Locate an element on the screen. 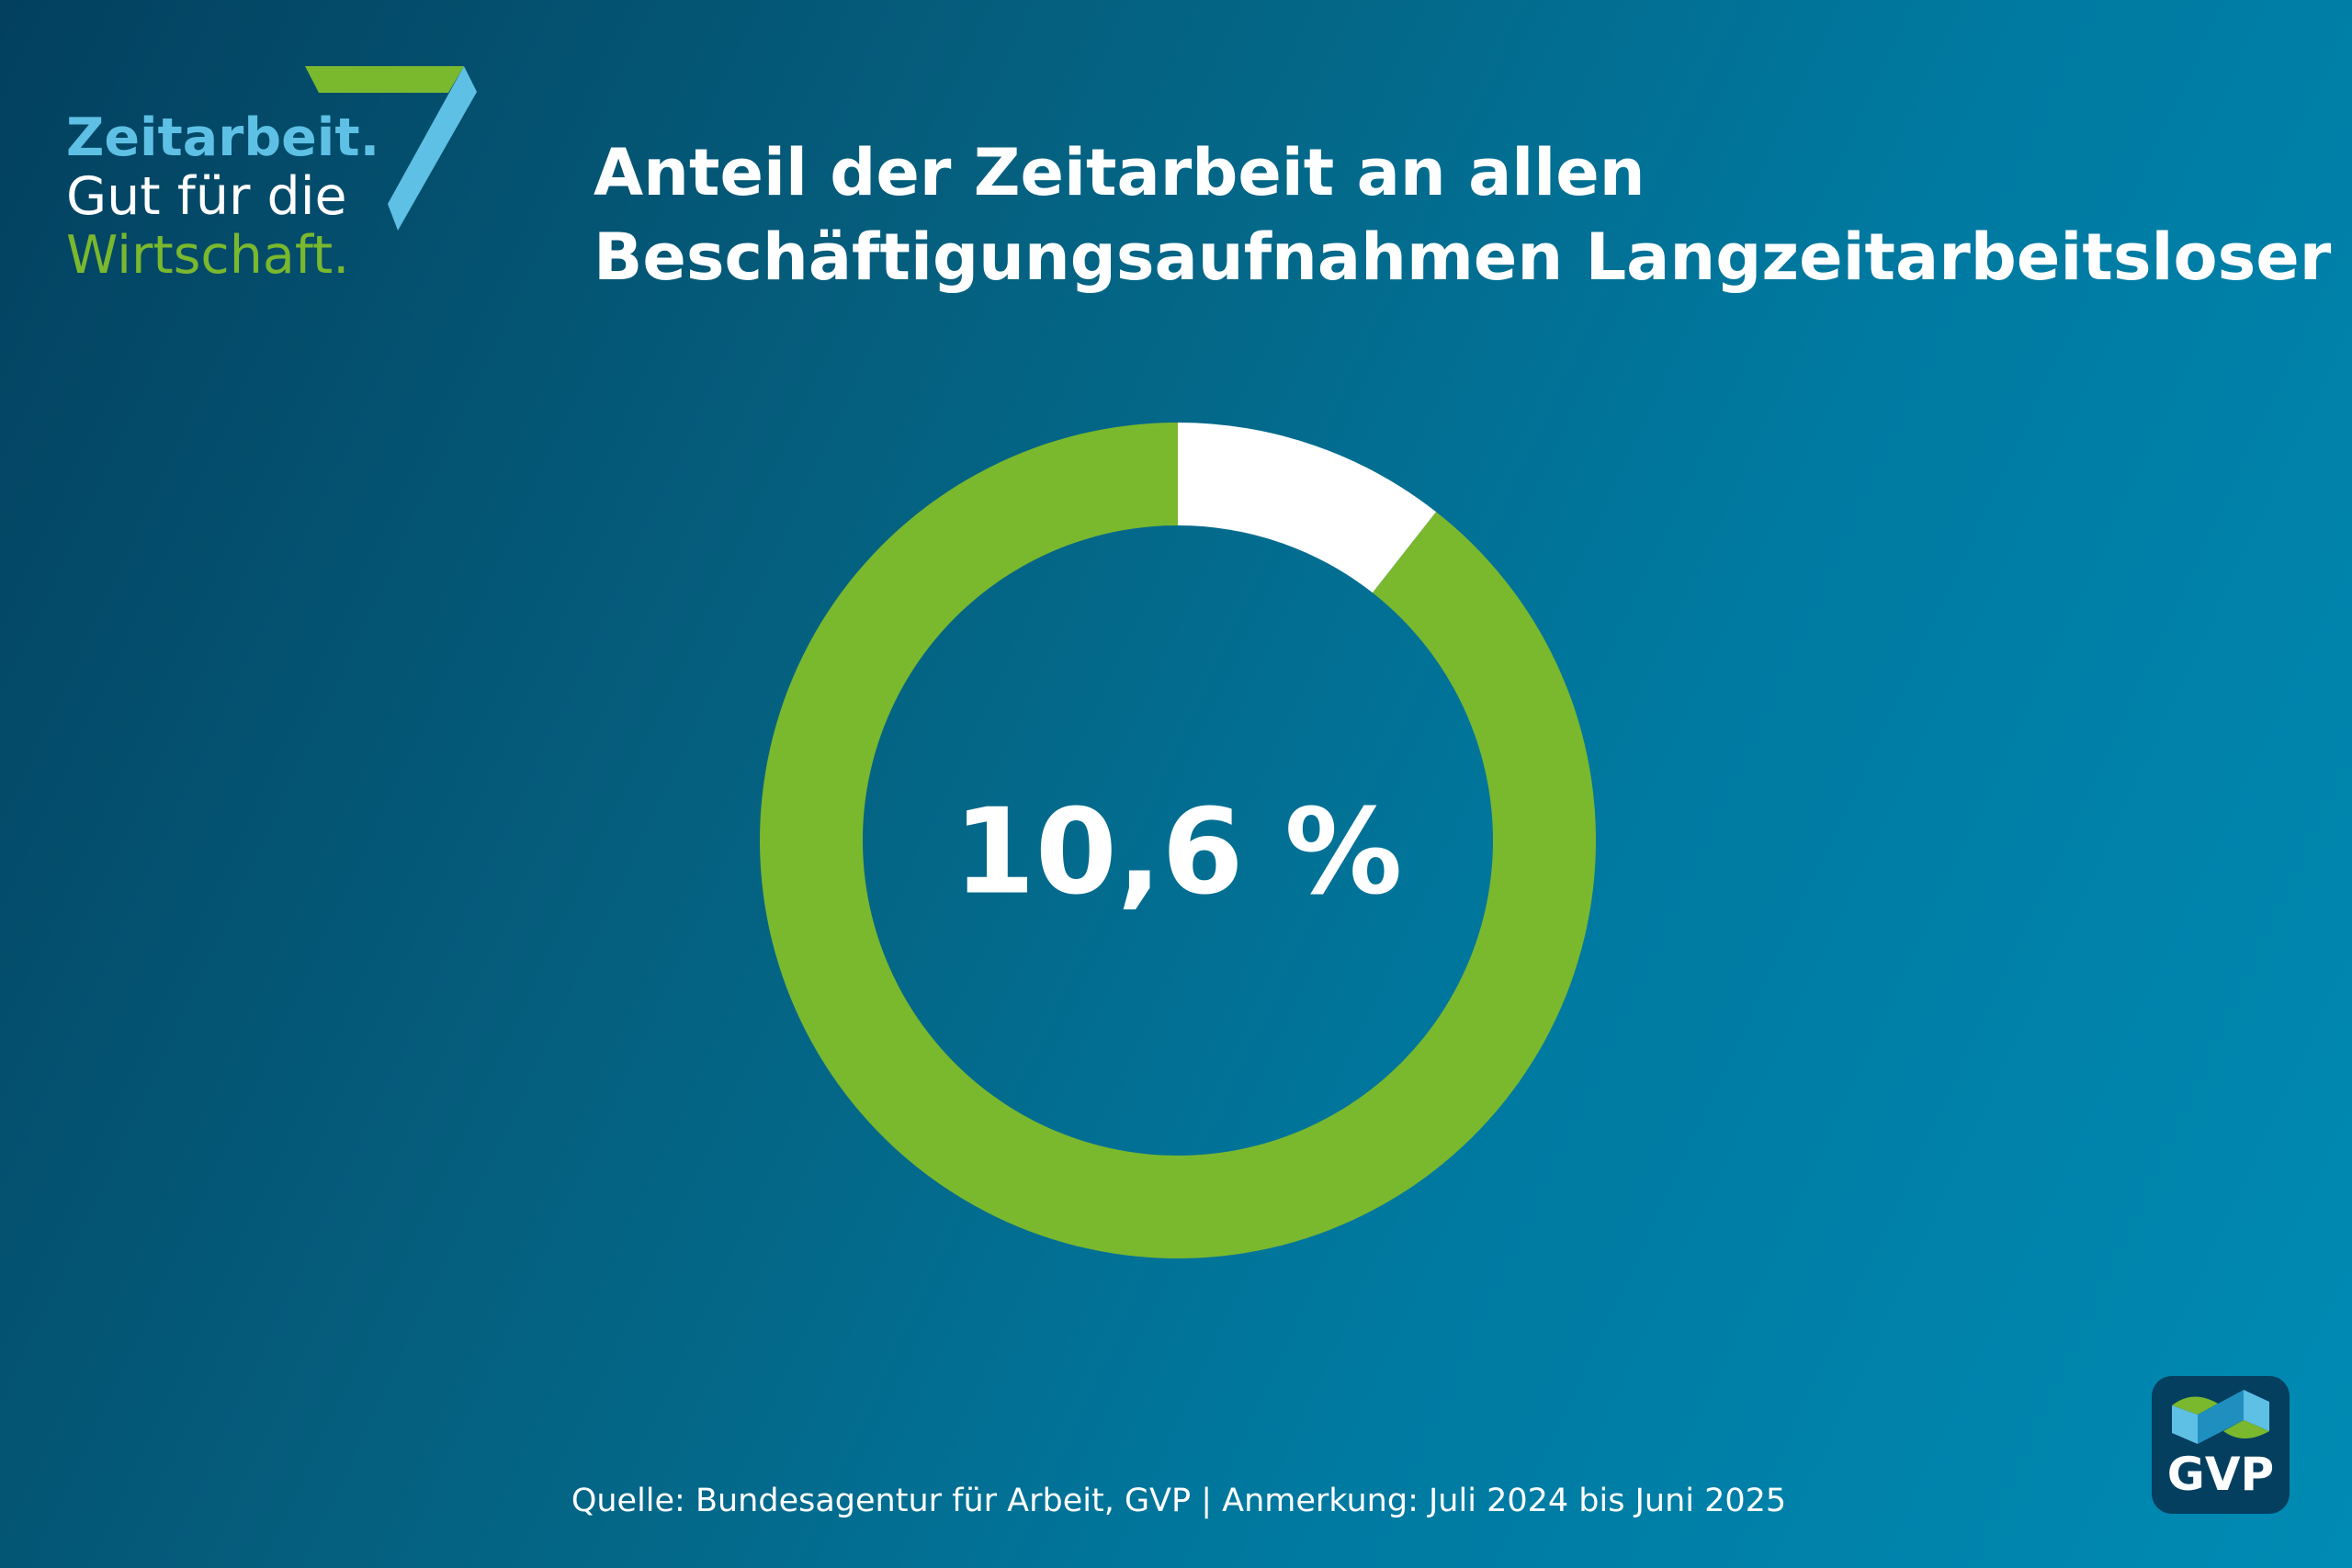  logo-line-1: Zeitarbeit. is located at coordinates (223, 138).